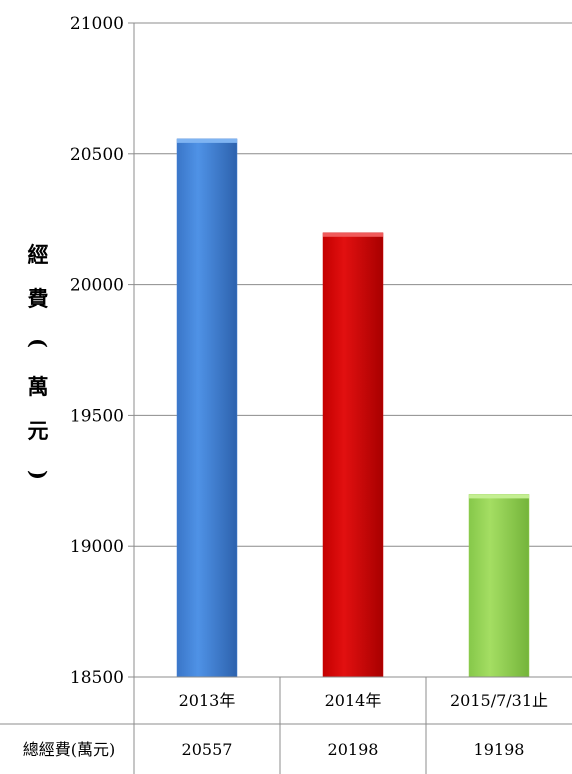 The image size is (572, 774). What do you see at coordinates (207, 749) in the screenshot?
I see `table-value-cell: 20557` at bounding box center [207, 749].